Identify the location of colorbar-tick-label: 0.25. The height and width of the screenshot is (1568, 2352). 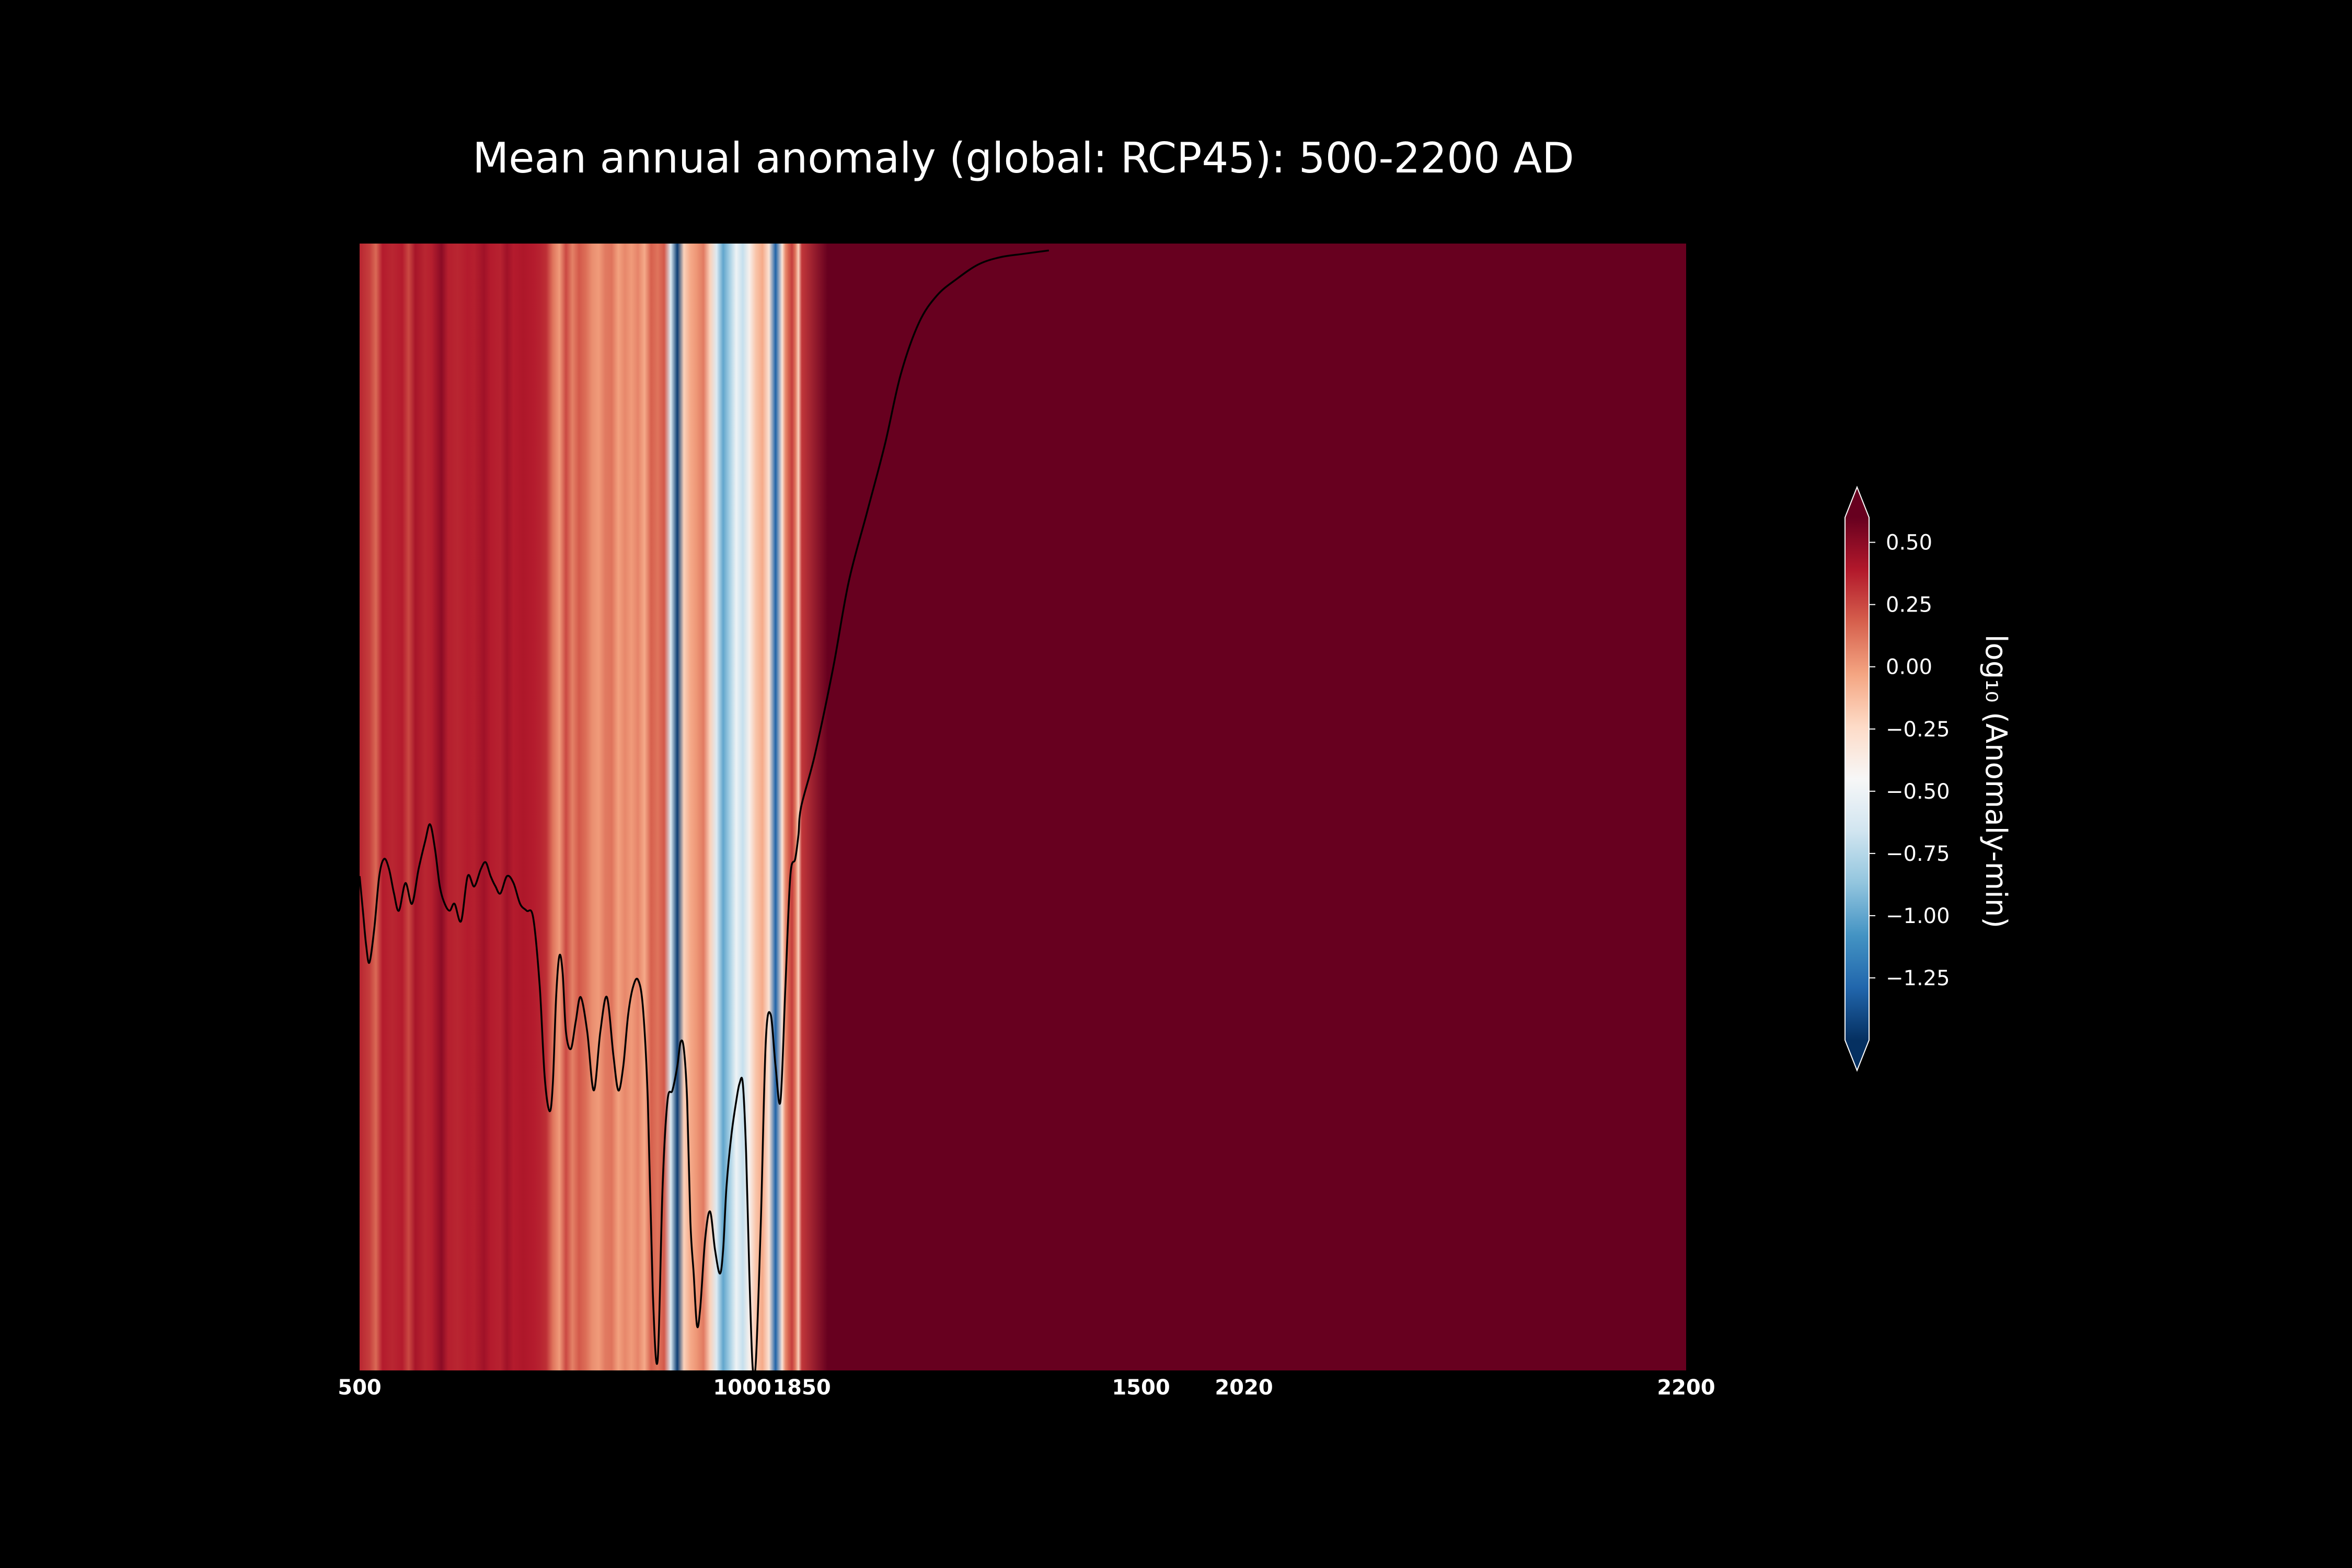
(1909, 605).